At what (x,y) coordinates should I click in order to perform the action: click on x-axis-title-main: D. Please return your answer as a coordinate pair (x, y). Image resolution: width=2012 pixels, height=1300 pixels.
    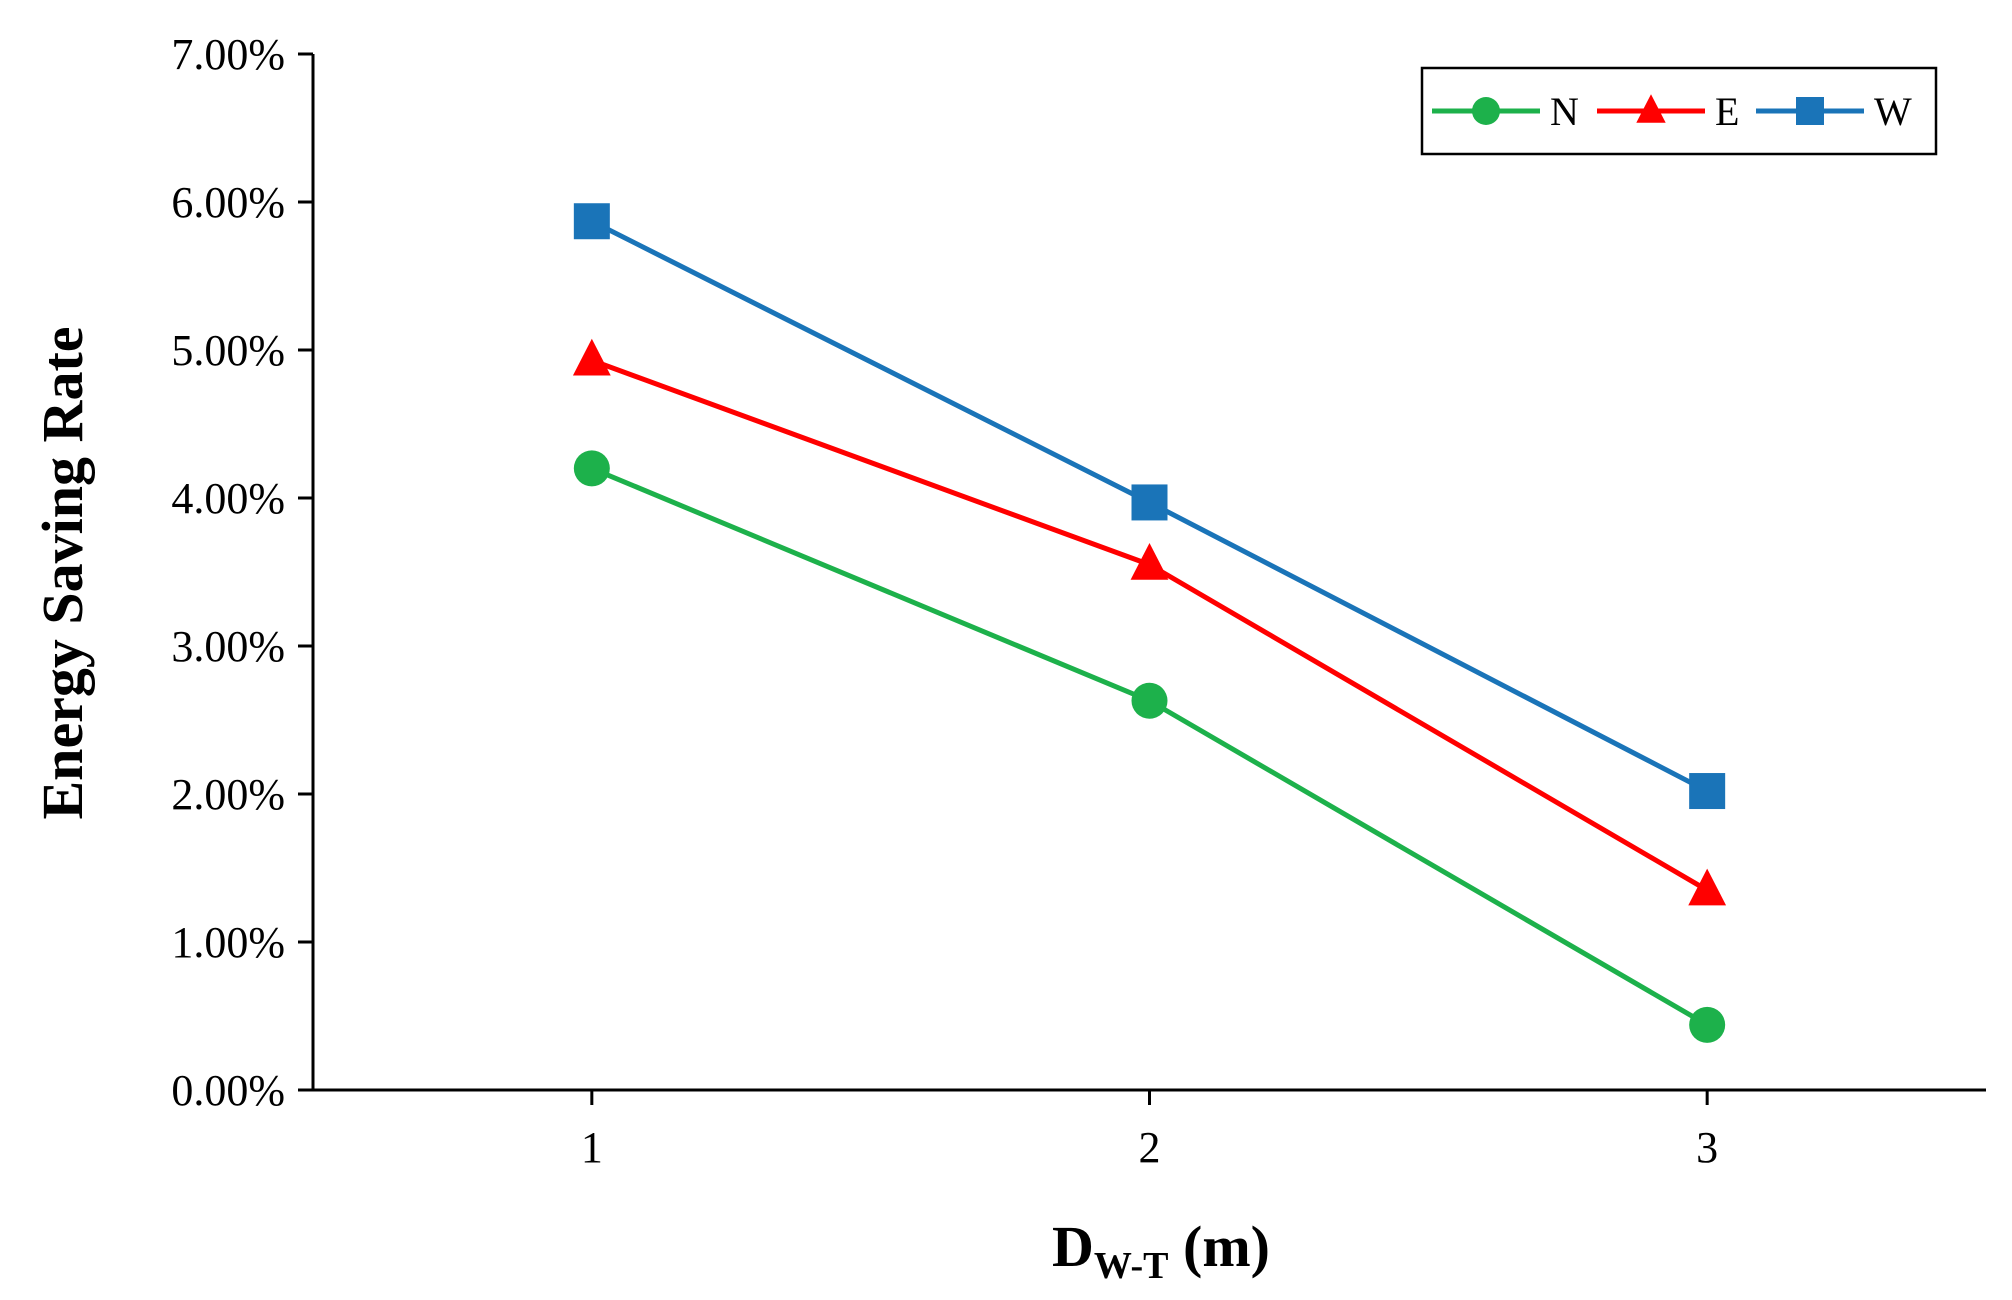
    Looking at the image, I should click on (1073, 1246).